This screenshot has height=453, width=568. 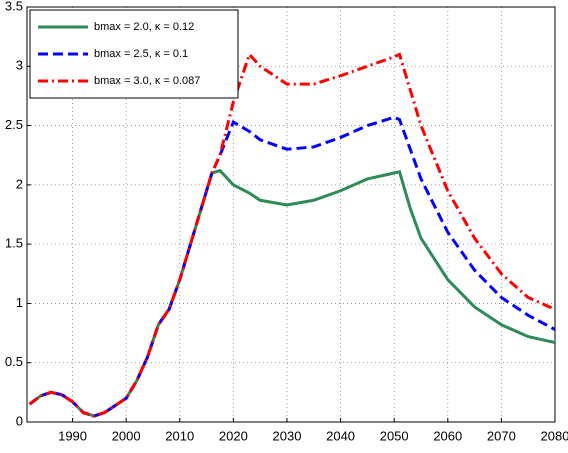 I want to click on x-tick-label: 1990, so click(x=72, y=435).